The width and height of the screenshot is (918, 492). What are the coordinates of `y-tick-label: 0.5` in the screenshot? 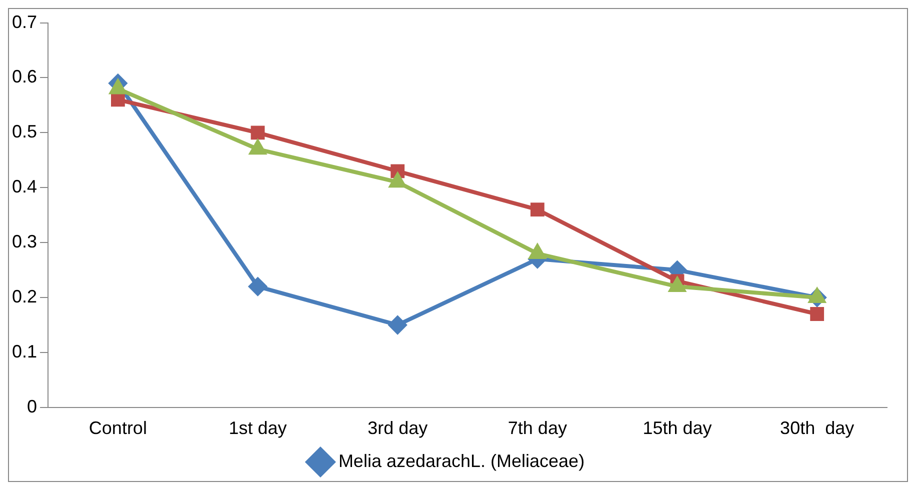 It's located at (25, 132).